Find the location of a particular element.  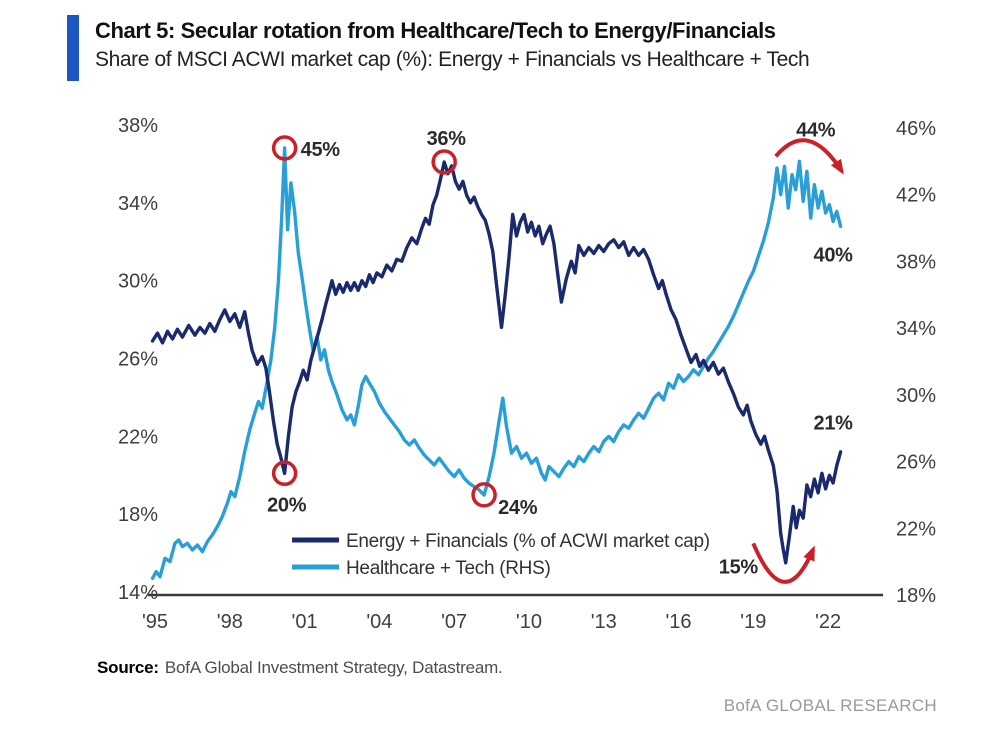

left-axis-tick-18: 18% is located at coordinates (138, 515).